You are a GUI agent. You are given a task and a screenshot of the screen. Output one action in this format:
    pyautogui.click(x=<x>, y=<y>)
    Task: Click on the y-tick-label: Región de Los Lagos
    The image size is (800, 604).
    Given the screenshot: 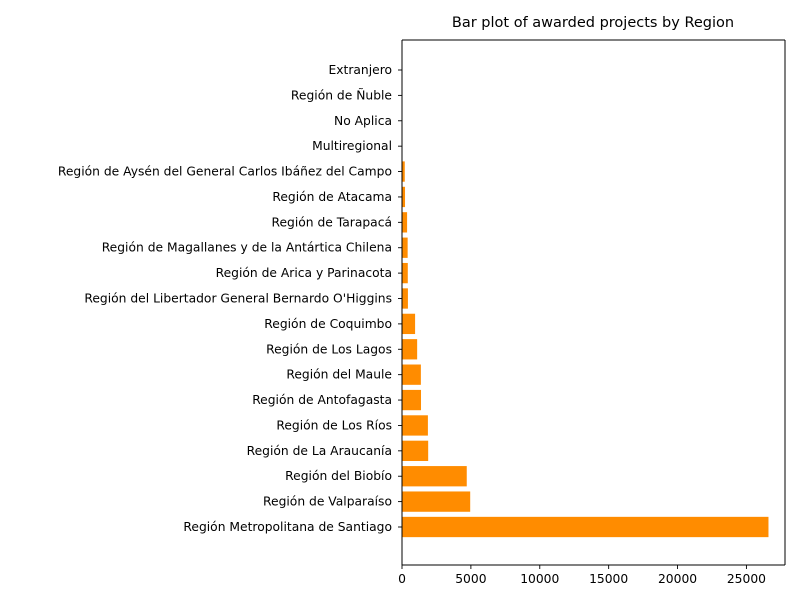 What is the action you would take?
    pyautogui.click(x=329, y=349)
    